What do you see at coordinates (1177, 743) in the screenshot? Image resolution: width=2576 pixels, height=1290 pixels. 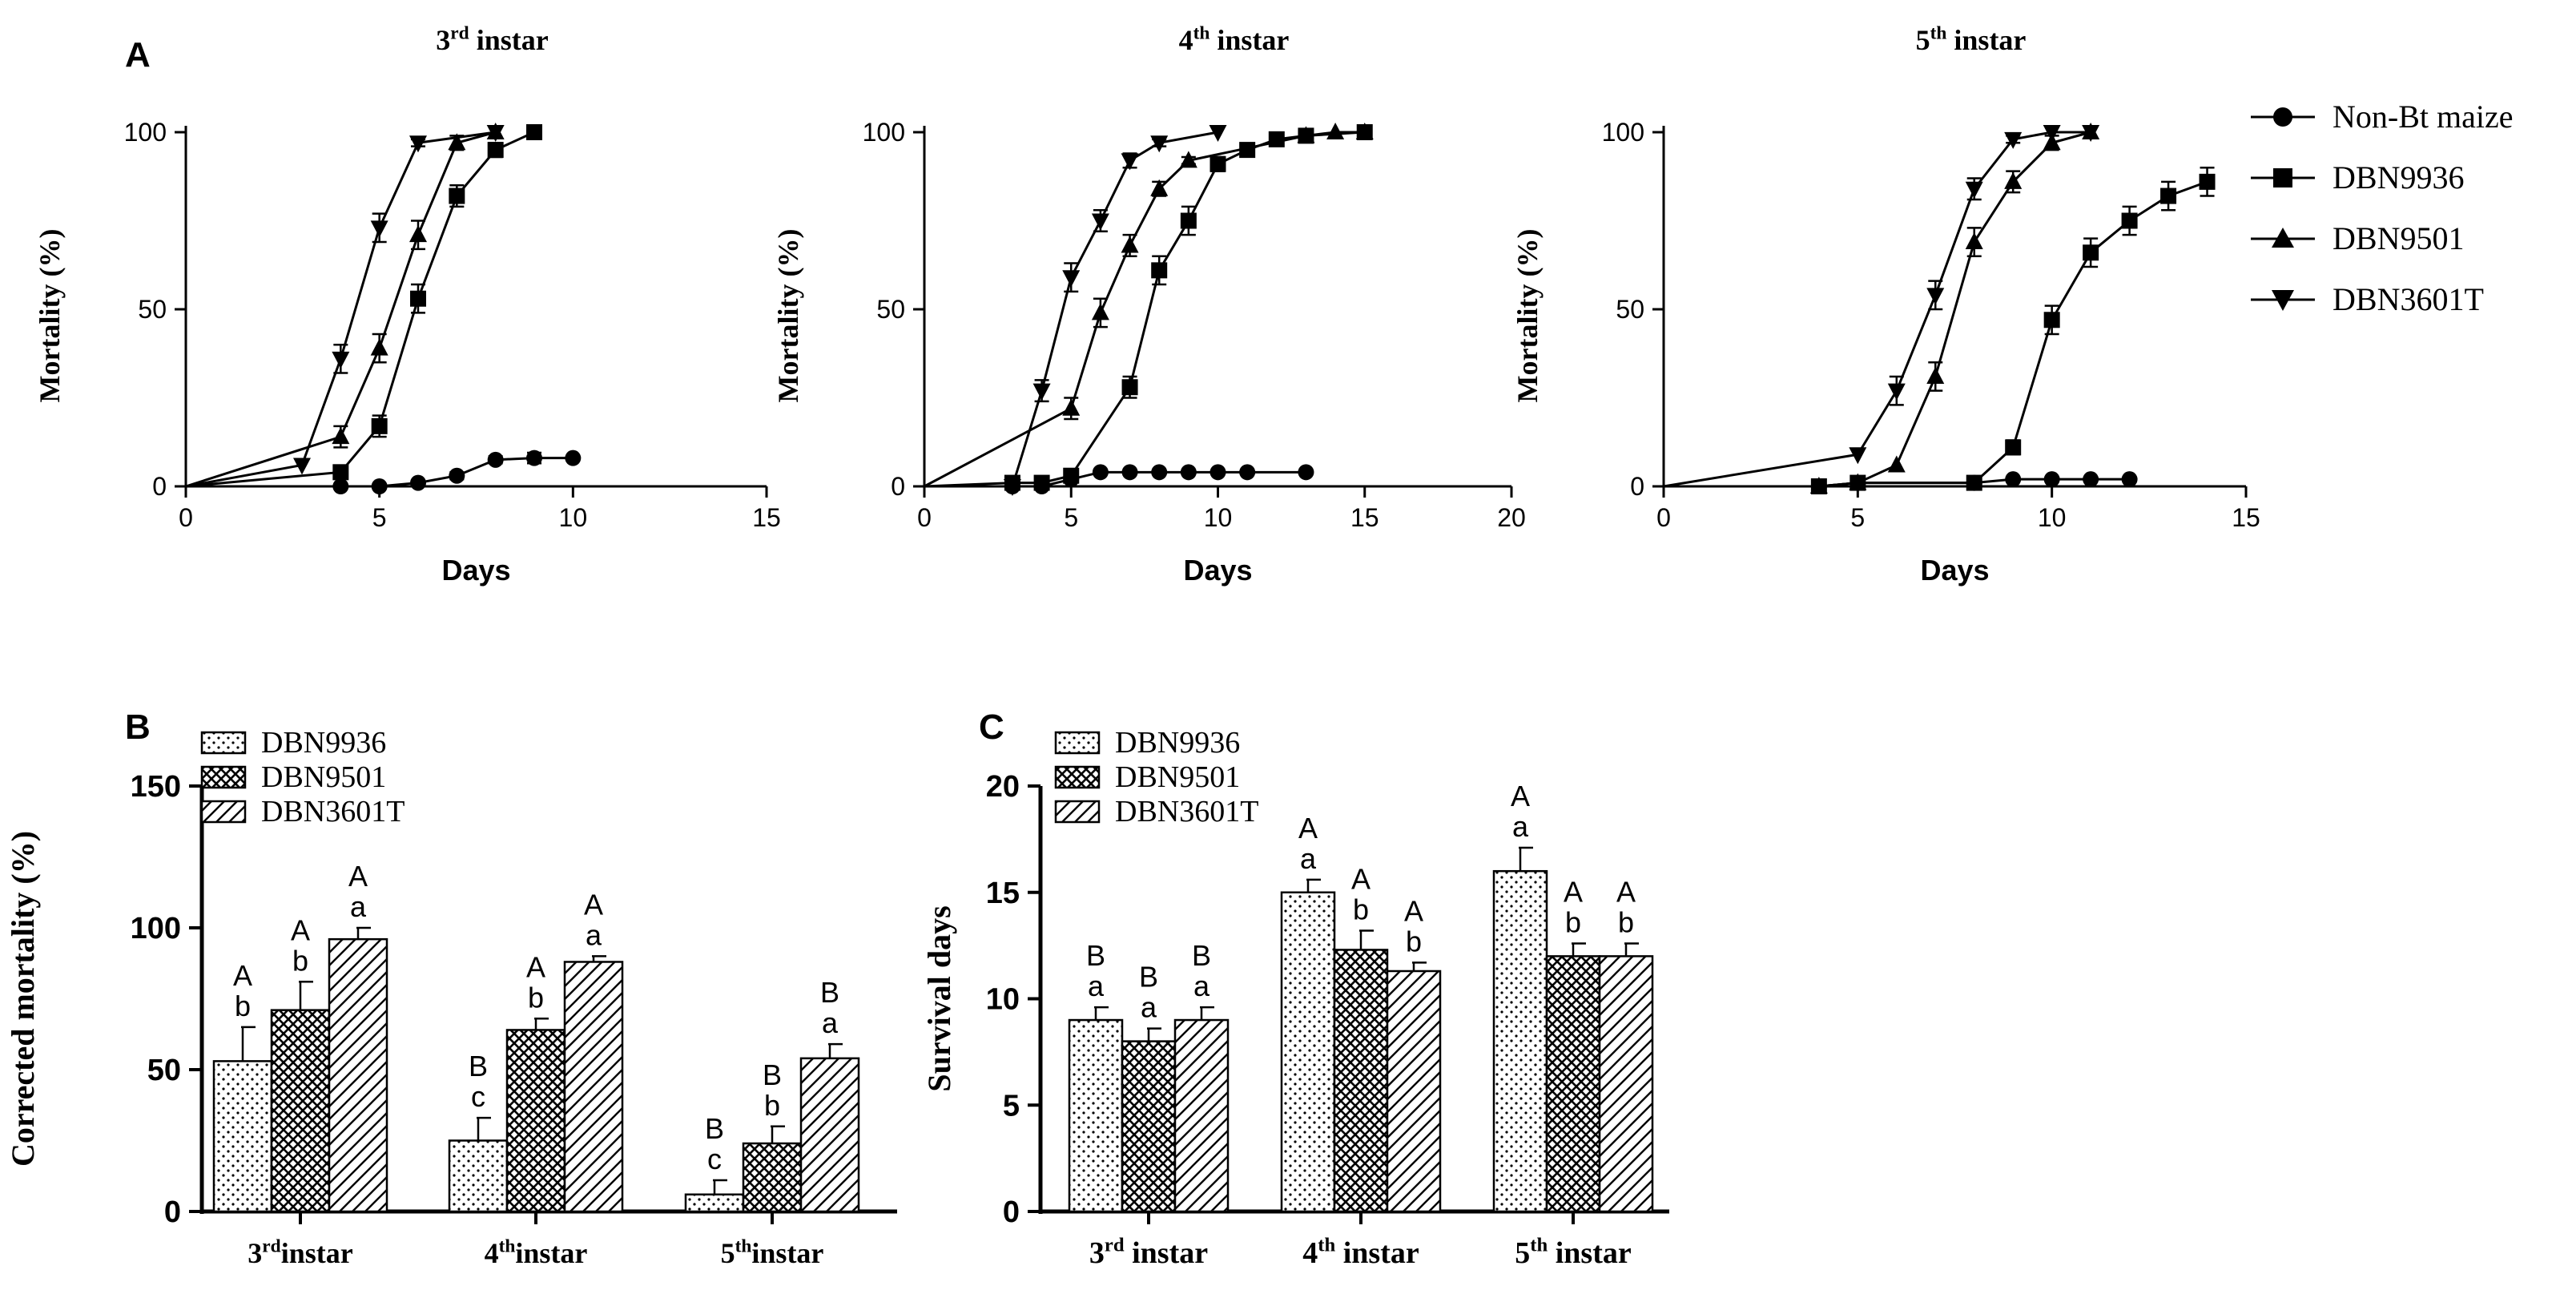 I see `legend-item-dbn9936: DBN9936` at bounding box center [1177, 743].